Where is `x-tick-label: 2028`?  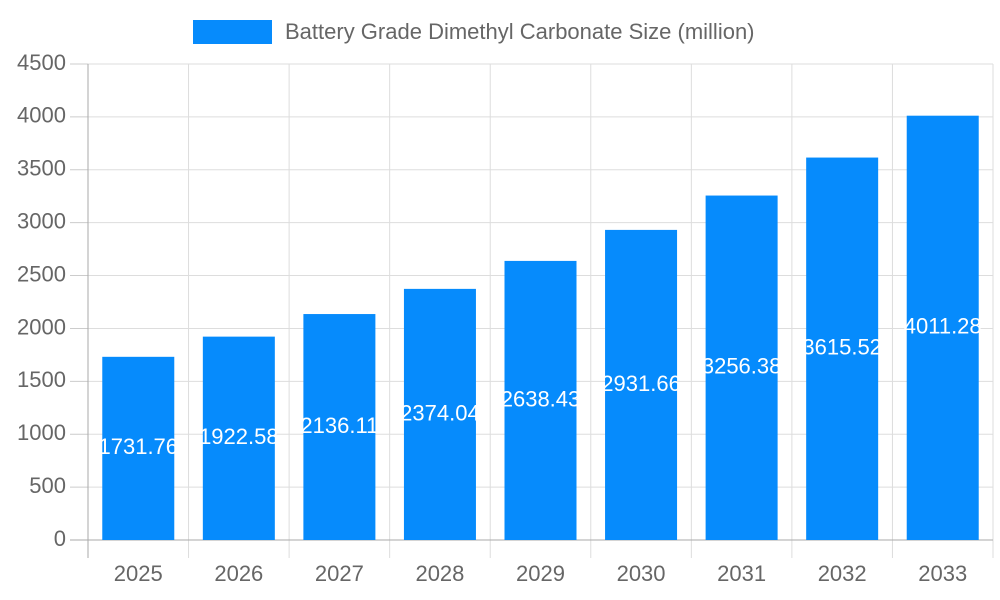
x-tick-label: 2028 is located at coordinates (439, 573).